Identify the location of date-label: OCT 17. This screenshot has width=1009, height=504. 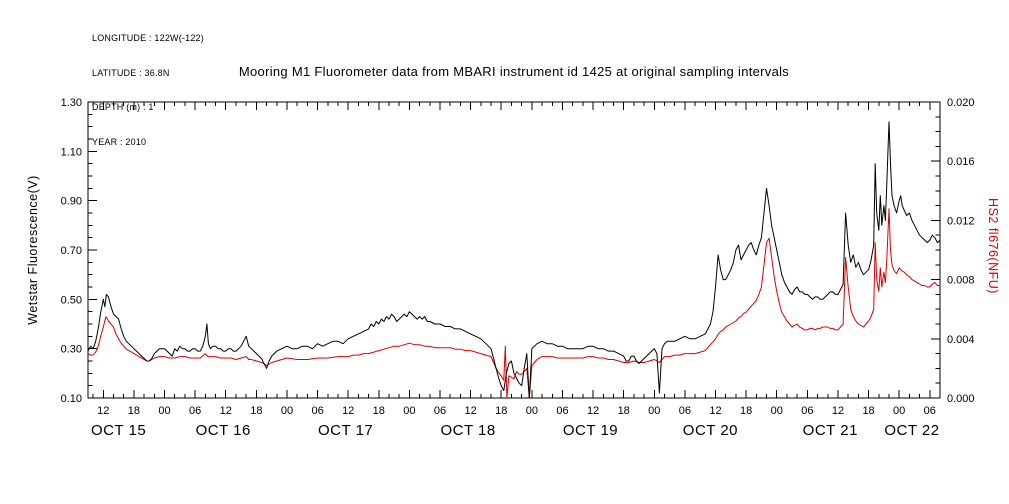
(345, 430).